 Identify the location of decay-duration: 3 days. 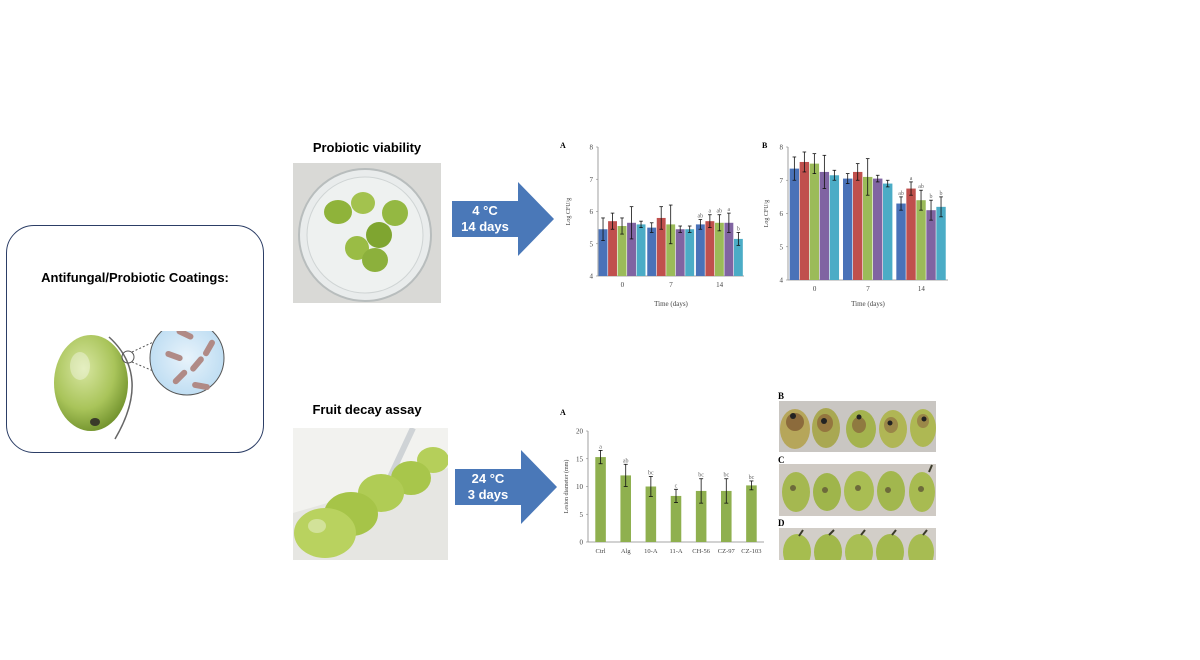
(488, 494).